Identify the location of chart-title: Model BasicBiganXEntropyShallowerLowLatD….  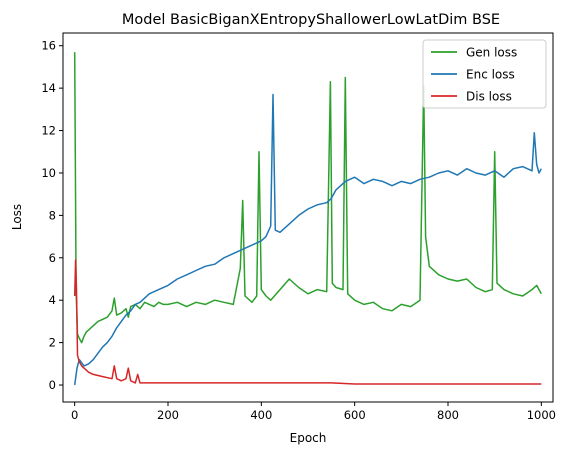
(311, 20).